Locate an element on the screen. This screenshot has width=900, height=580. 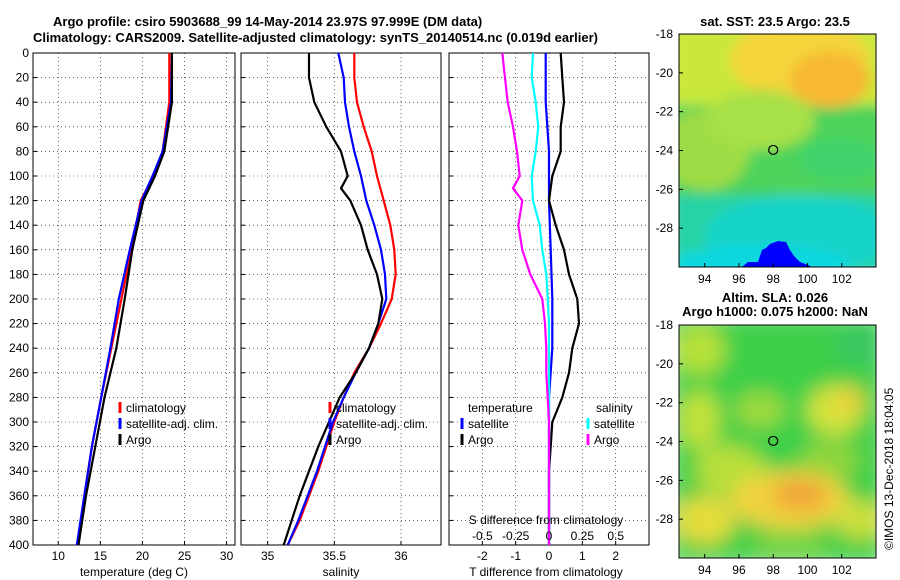
x-tick-label: 20 is located at coordinates (143, 556).